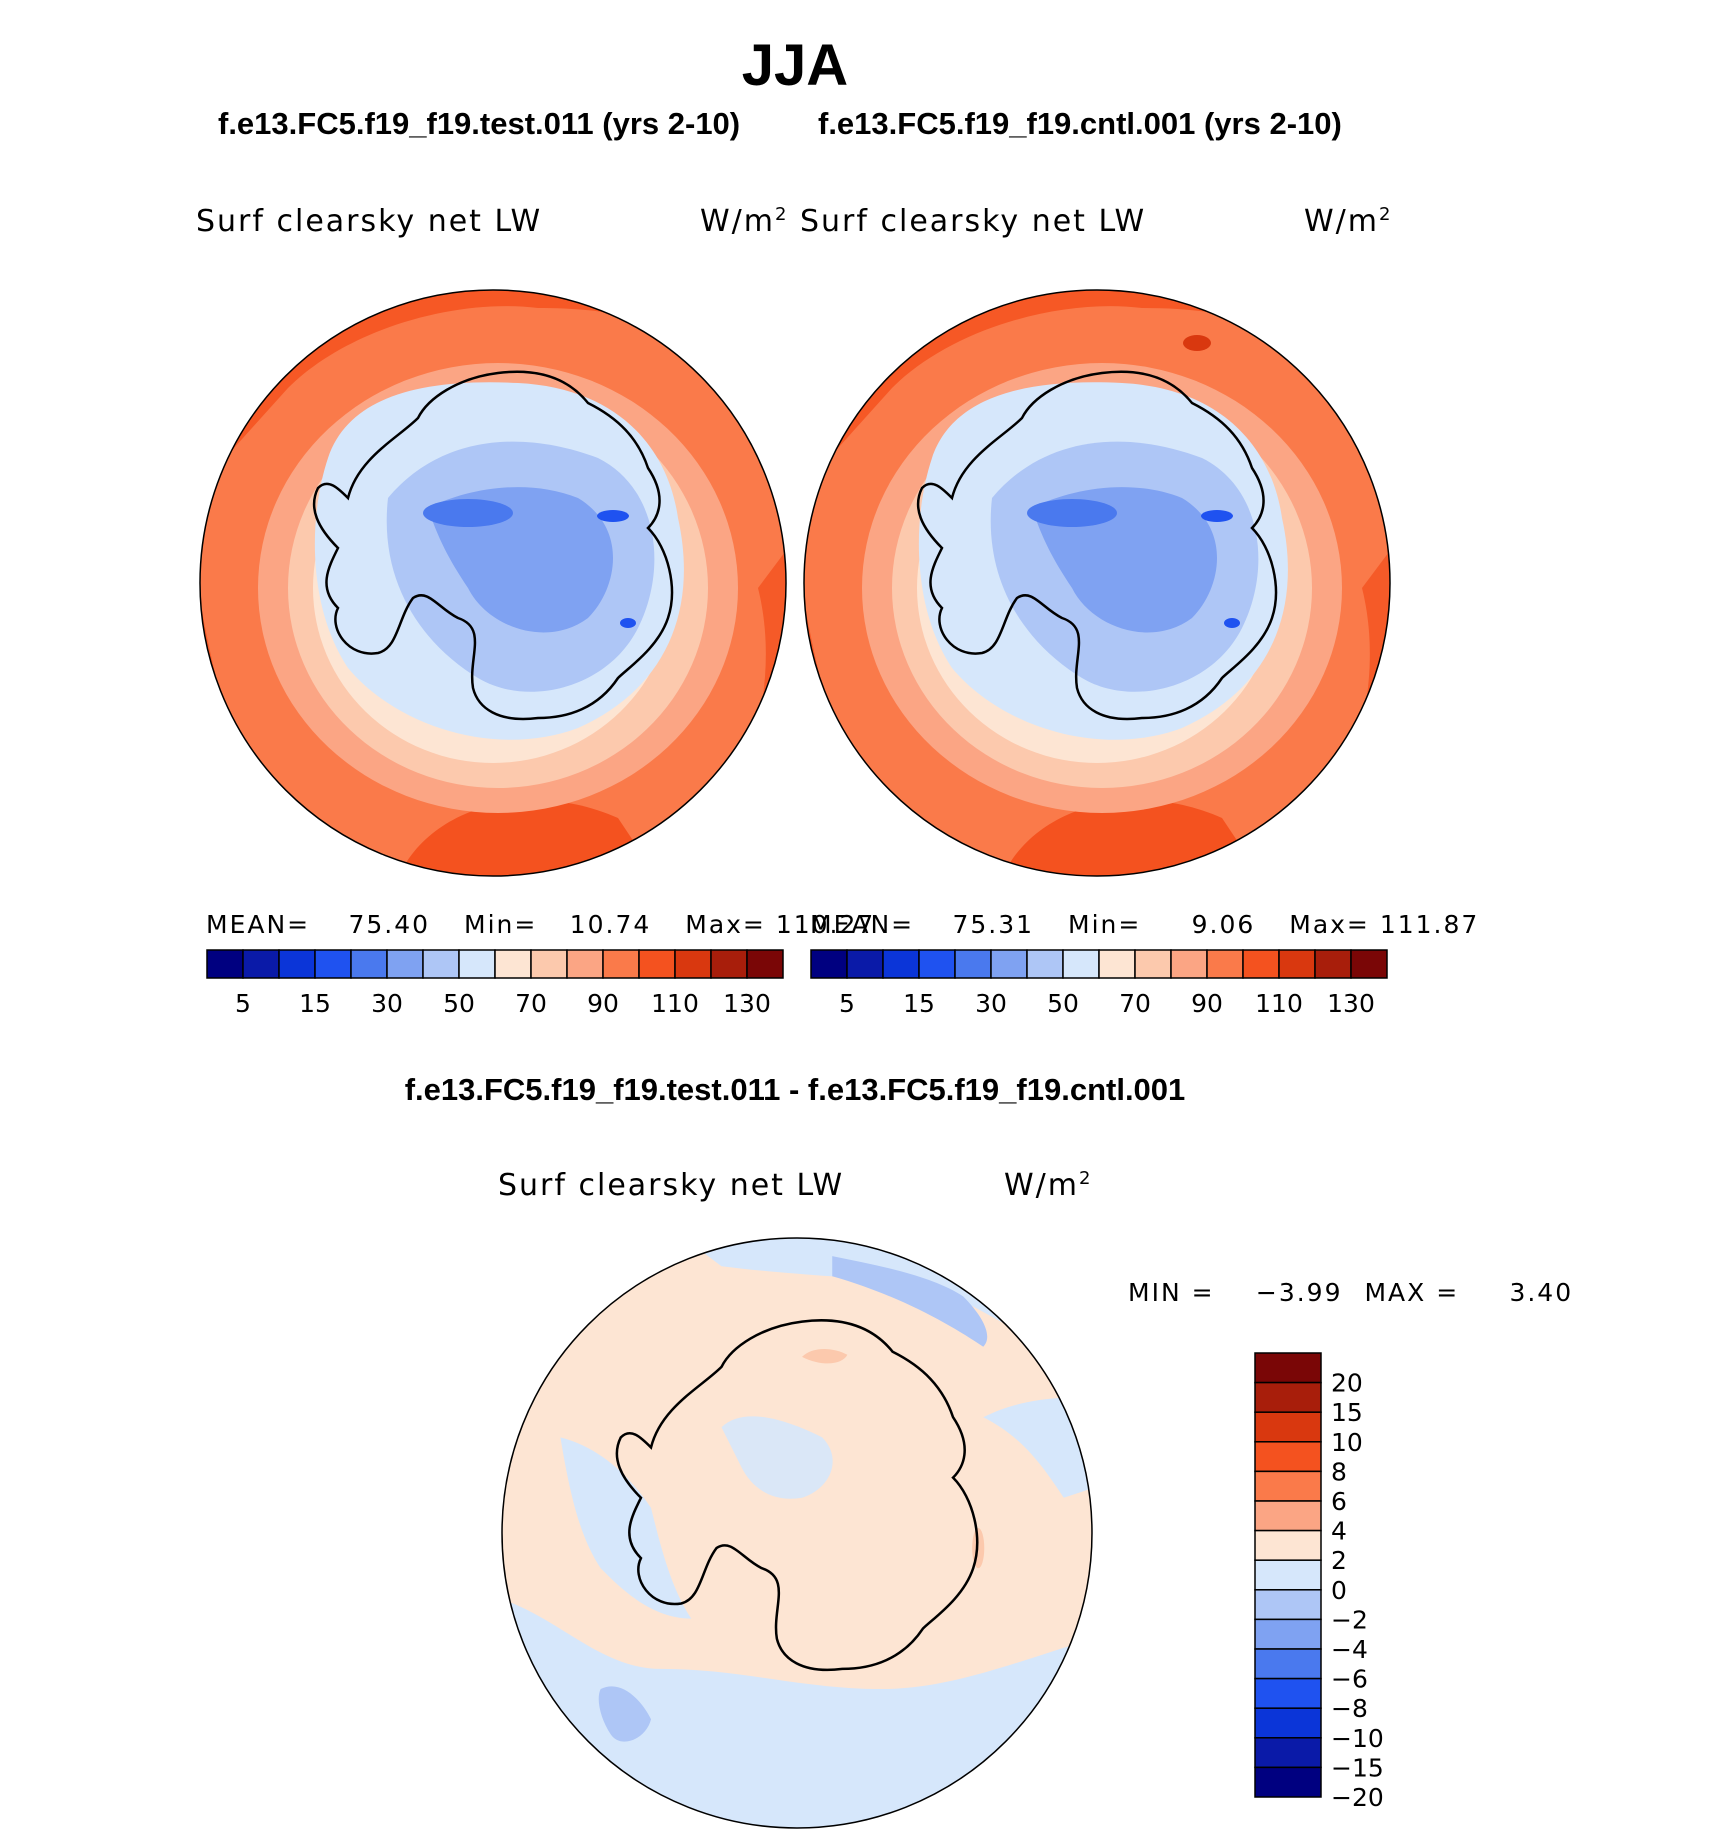 Image resolution: width=1710 pixels, height=1840 pixels. What do you see at coordinates (725, 924) in the screenshot?
I see `test-max-label: Max=` at bounding box center [725, 924].